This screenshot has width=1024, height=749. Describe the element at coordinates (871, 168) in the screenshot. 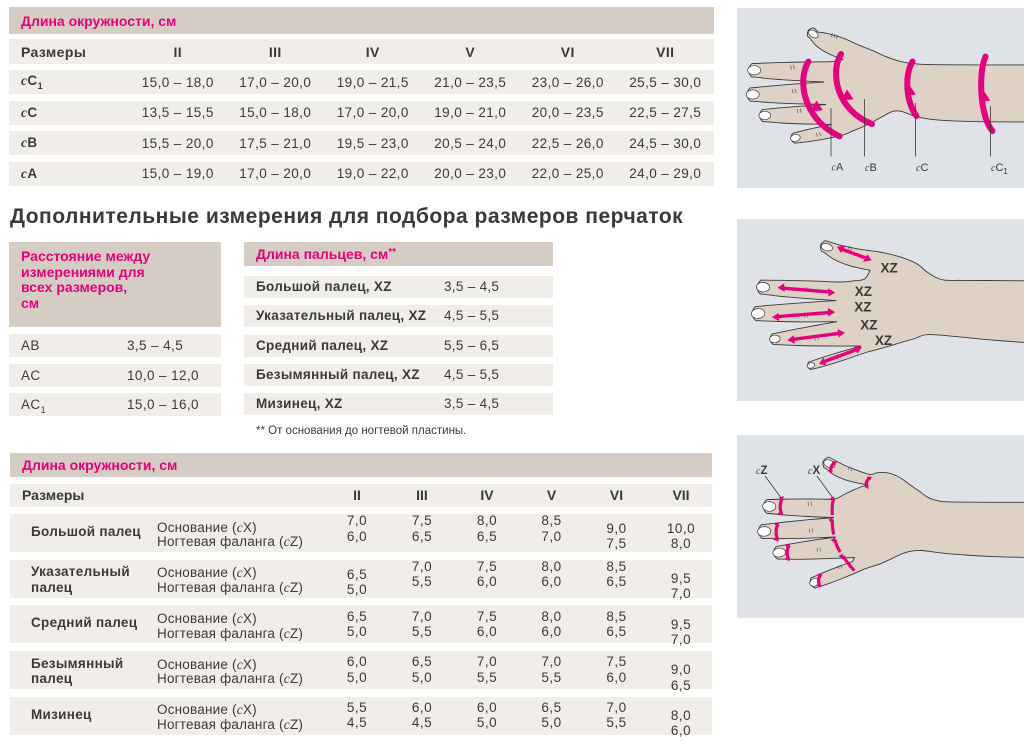

I see `svg-text: cB` at that location.